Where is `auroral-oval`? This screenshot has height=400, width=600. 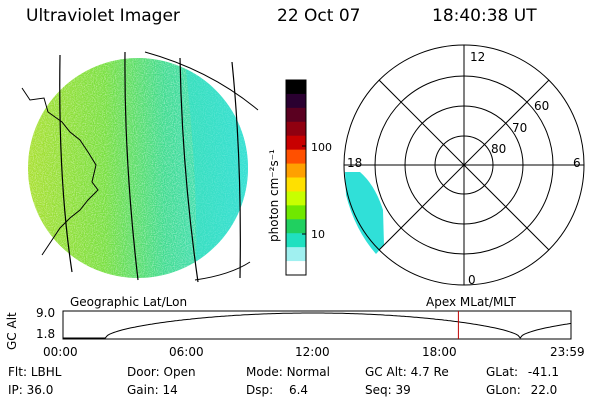 auroral-oval is located at coordinates (364, 213).